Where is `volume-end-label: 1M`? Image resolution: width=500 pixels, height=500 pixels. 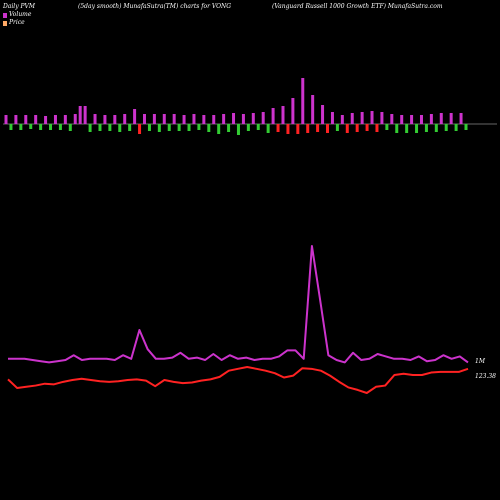 volume-end-label: 1M is located at coordinates (480, 361).